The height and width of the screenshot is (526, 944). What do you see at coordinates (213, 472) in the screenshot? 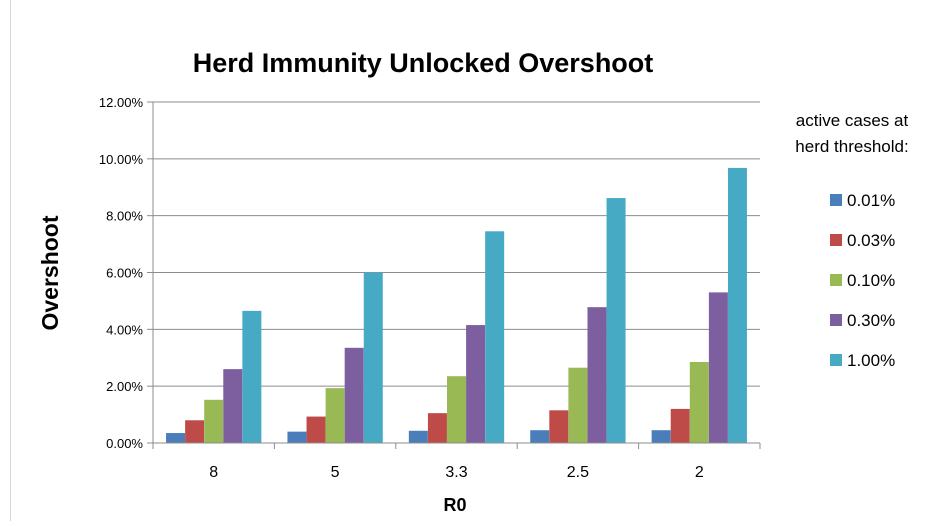
I see `x-tick-label: 8` at bounding box center [213, 472].